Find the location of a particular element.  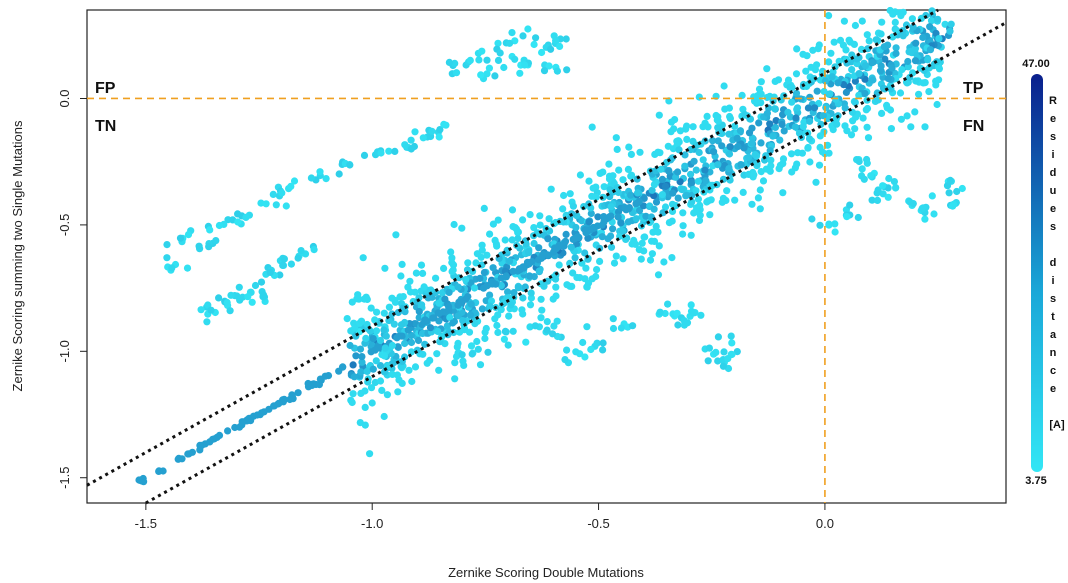

quadrant-label-fp: FP is located at coordinates (105, 88).